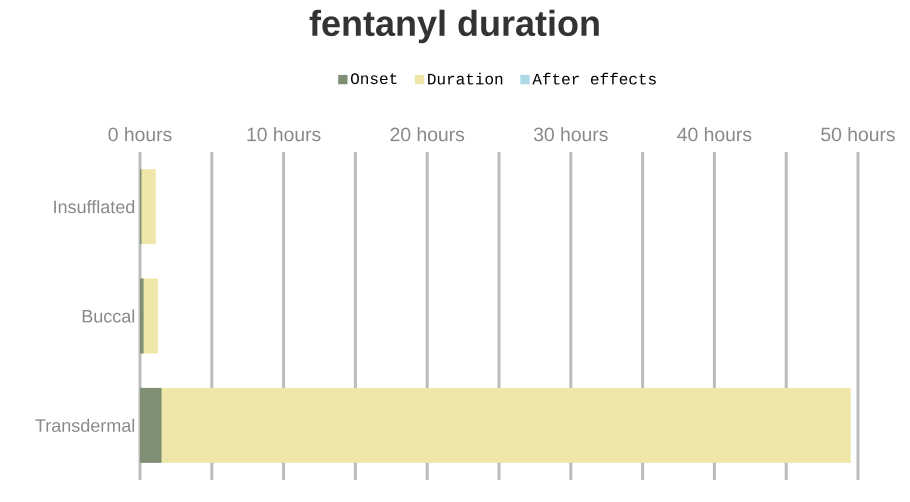 Image resolution: width=910 pixels, height=502 pixels. Describe the element at coordinates (858, 134) in the screenshot. I see `x-tick-label: 50 hours` at that location.